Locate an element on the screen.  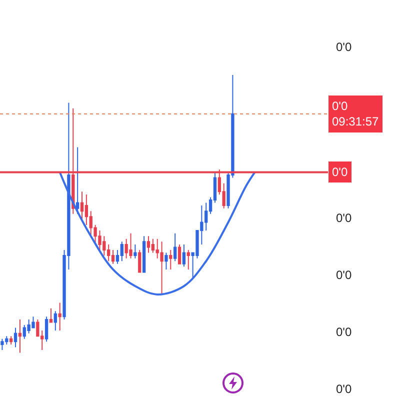
annotation: 0'0 is located at coordinates (340, 172).